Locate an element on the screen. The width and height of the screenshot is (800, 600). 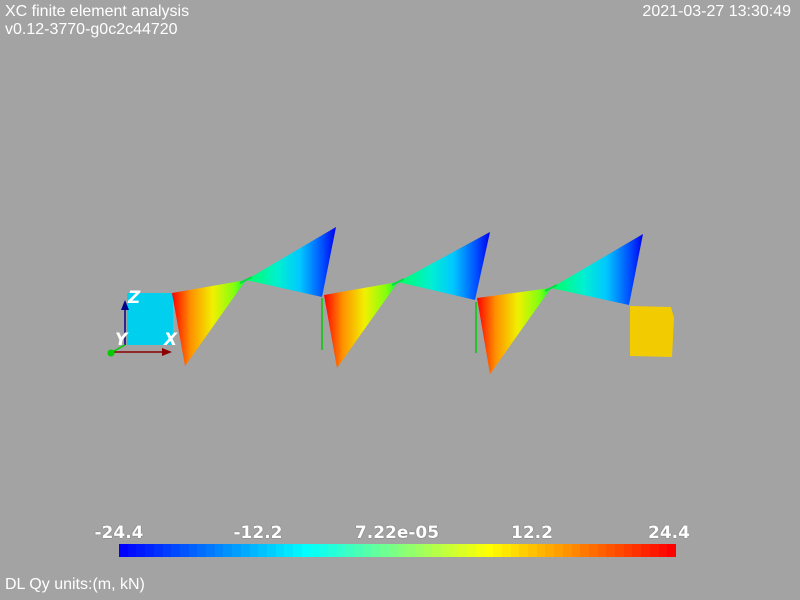
colorbar-tick-label: -24.4 is located at coordinates (119, 533).